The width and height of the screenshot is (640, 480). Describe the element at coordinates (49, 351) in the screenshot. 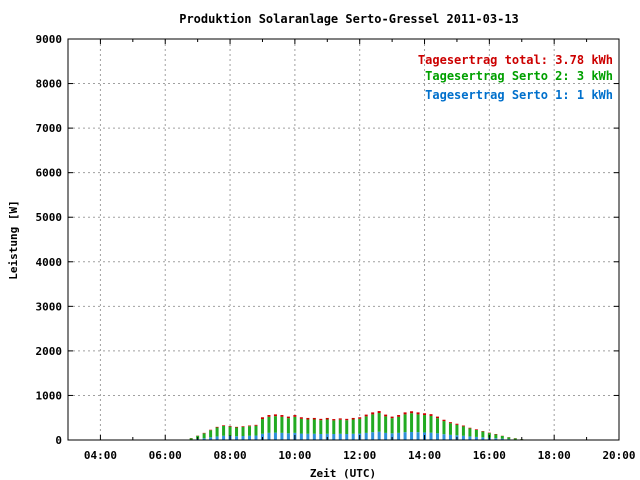

I see `y-tick-label: 2000` at that location.